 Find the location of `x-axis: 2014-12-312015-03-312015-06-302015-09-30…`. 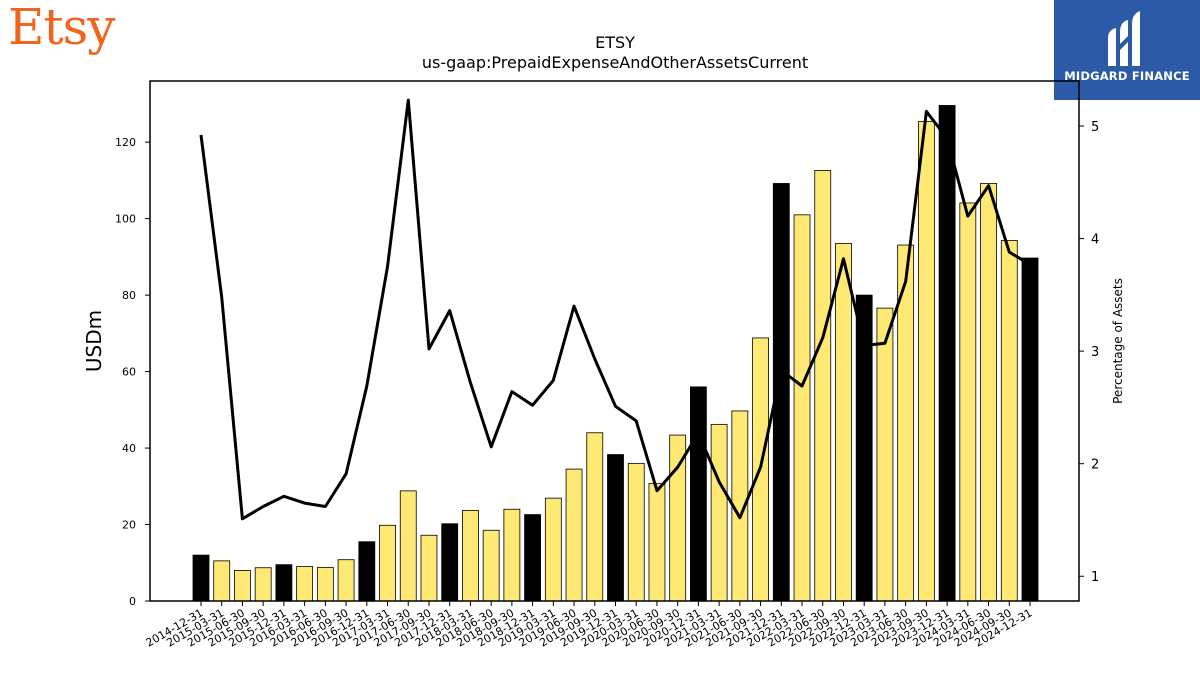

x-axis: 2014-12-312015-03-312015-06-302015-09-30… is located at coordinates (589, 625).